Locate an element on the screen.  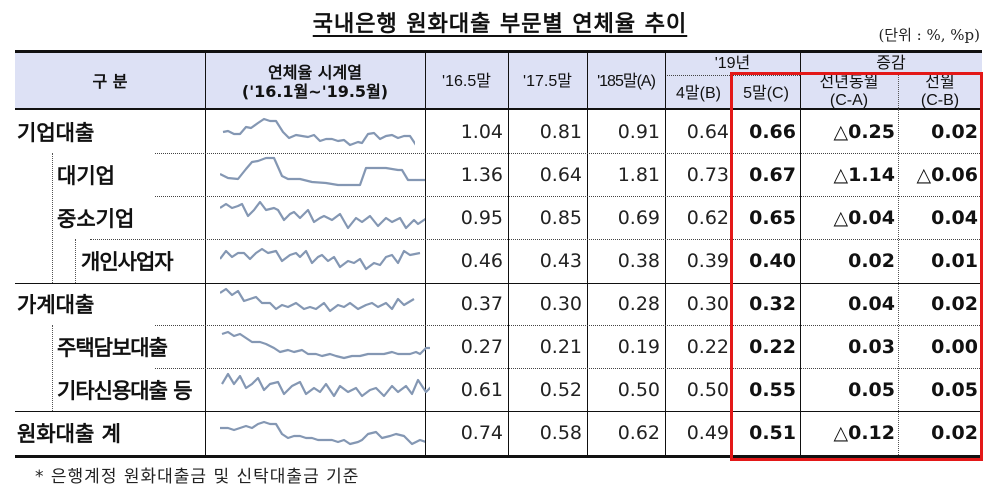
cell-mortgage-may: 0.22 is located at coordinates (772, 346).